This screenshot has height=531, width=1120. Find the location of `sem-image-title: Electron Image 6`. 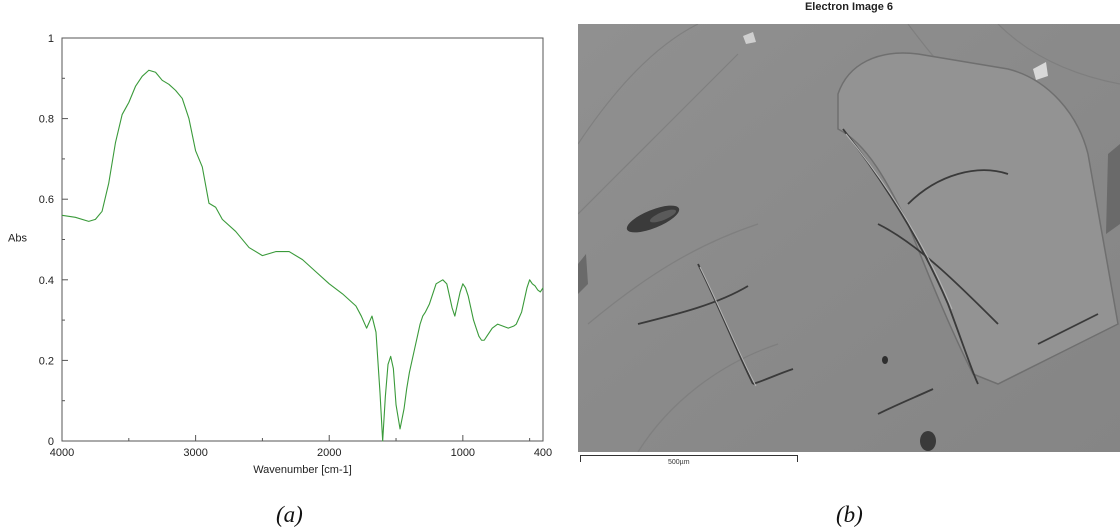

sem-image-title: Electron Image 6 is located at coordinates (849, 7).